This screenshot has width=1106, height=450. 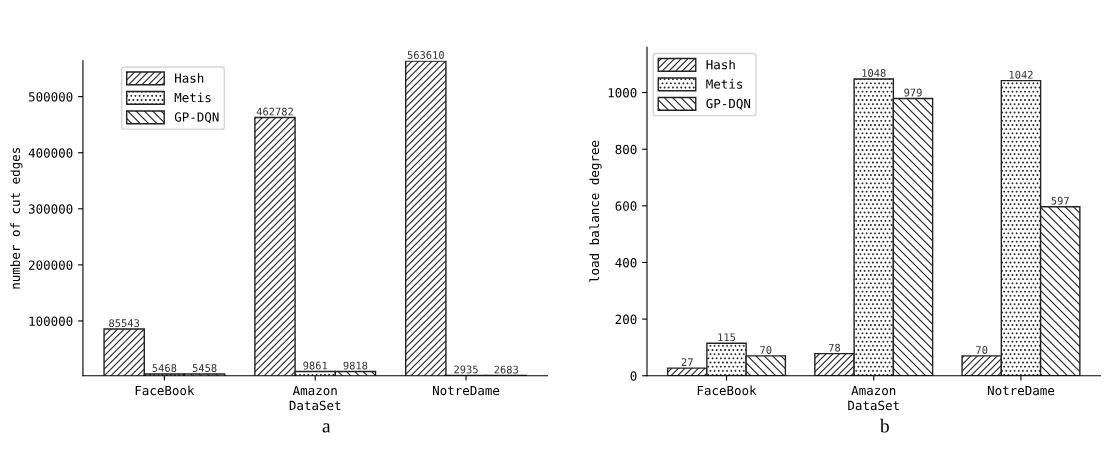 What do you see at coordinates (51, 321) in the screenshot?
I see `y-tick-label: 100000` at bounding box center [51, 321].